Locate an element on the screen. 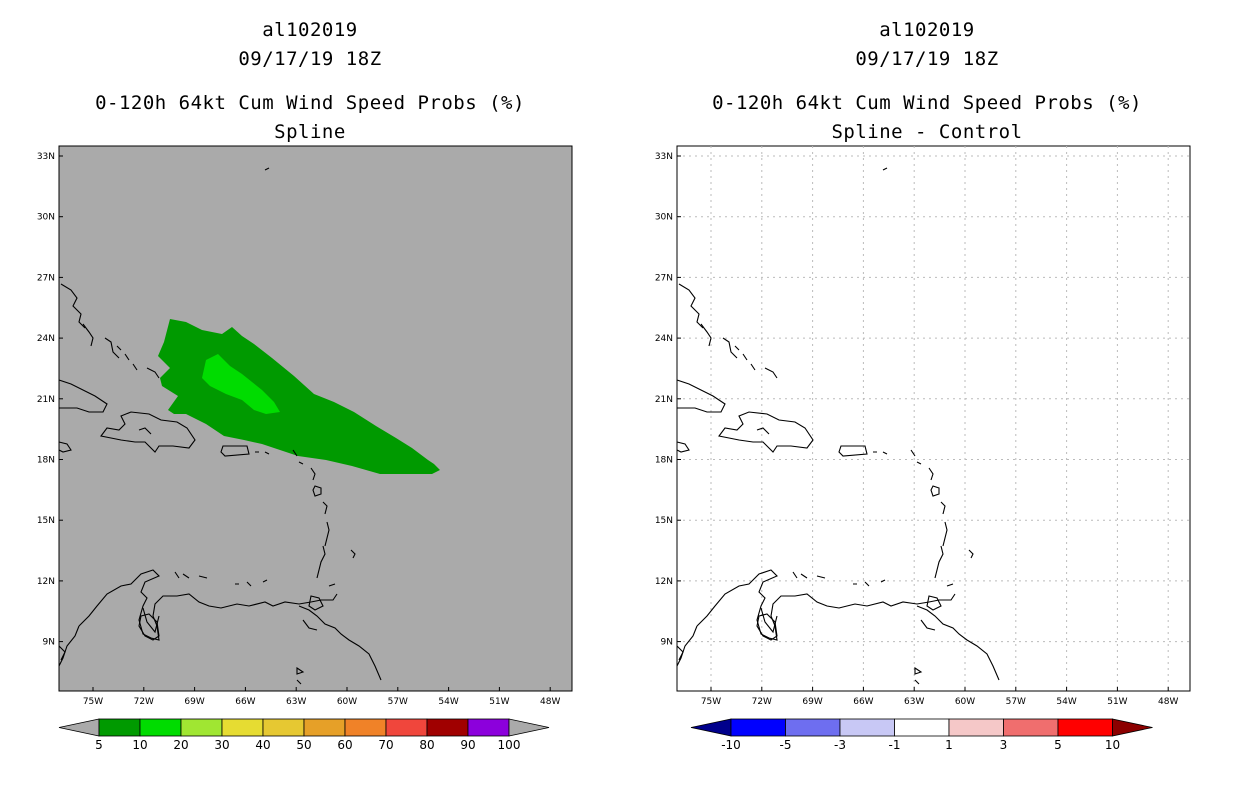 Image resolution: width=1236 pixels, height=800 pixels. lon-label: 72W is located at coordinates (144, 702).